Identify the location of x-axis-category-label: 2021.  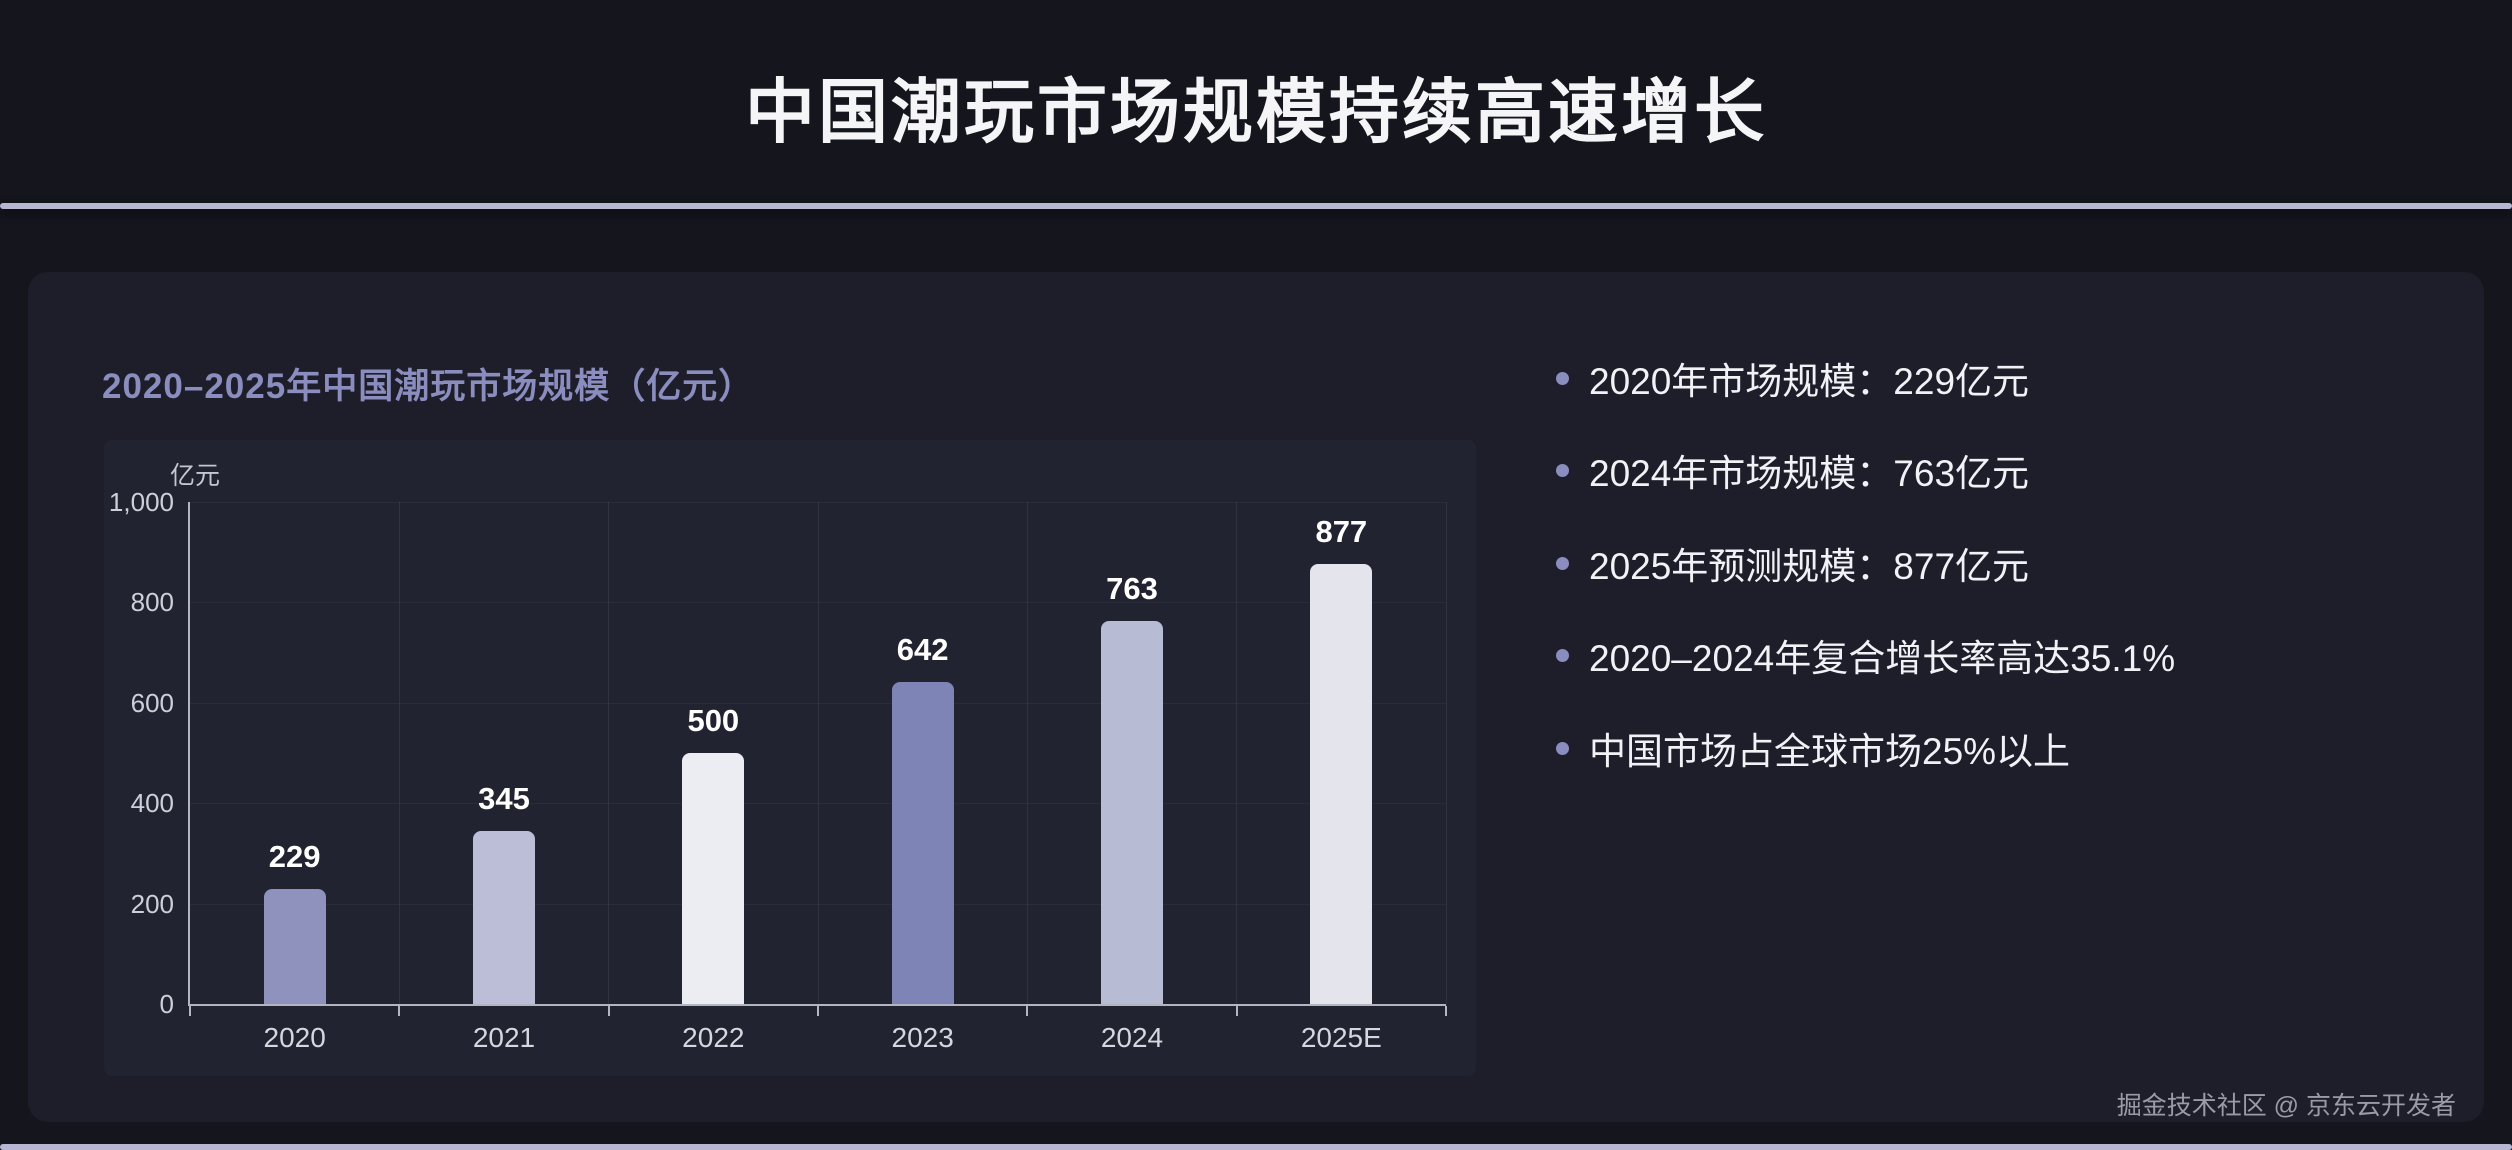
(504, 1037).